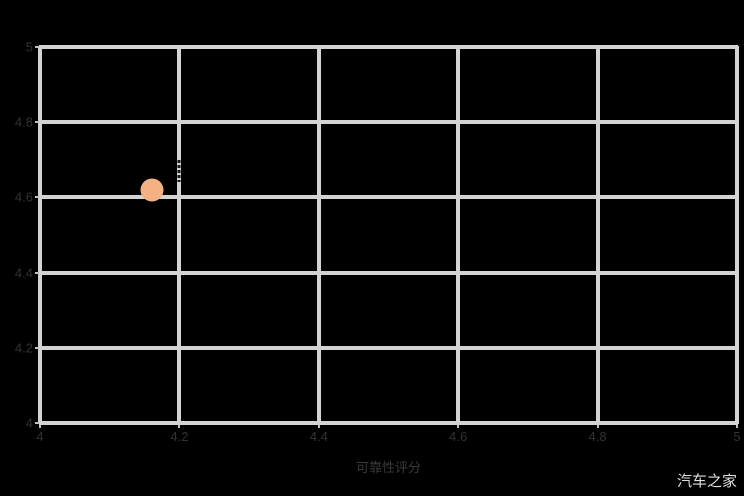  I want to click on scatter-point, so click(152, 190).